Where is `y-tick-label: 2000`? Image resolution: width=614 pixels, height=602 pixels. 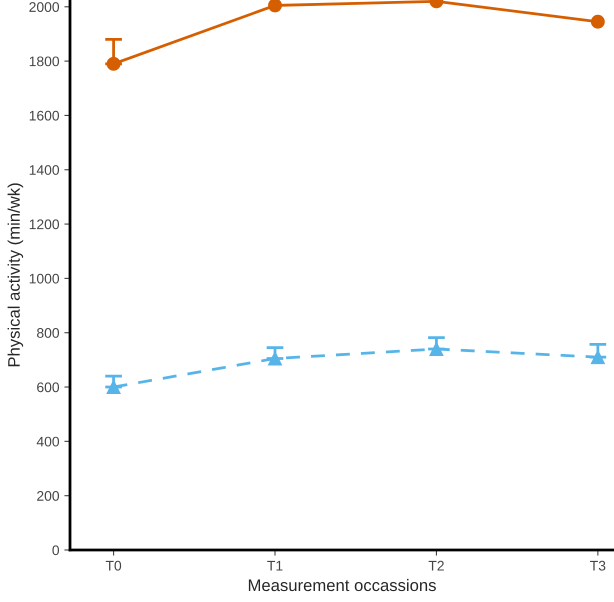
y-tick-label: 2000 is located at coordinates (44, 7).